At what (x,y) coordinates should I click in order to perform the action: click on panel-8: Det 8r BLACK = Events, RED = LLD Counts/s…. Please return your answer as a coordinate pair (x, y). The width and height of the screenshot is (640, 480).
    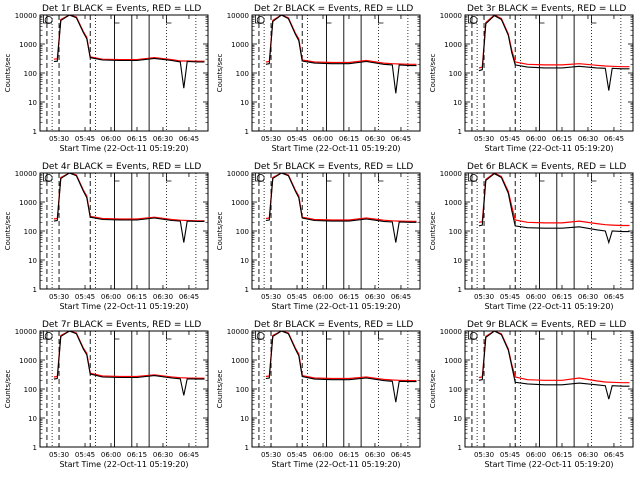
    Looking at the image, I should click on (318, 394).